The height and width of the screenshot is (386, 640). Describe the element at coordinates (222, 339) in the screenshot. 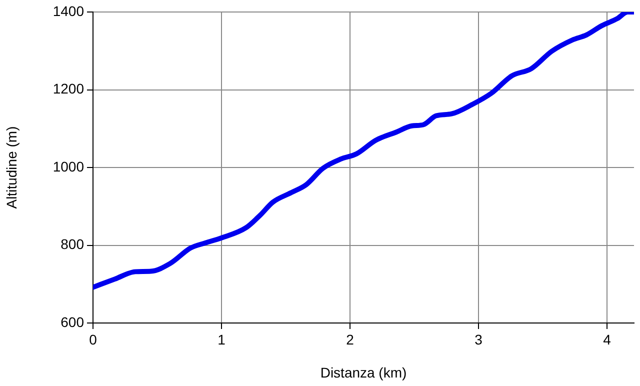

I see `x-tick-label: 1` at that location.